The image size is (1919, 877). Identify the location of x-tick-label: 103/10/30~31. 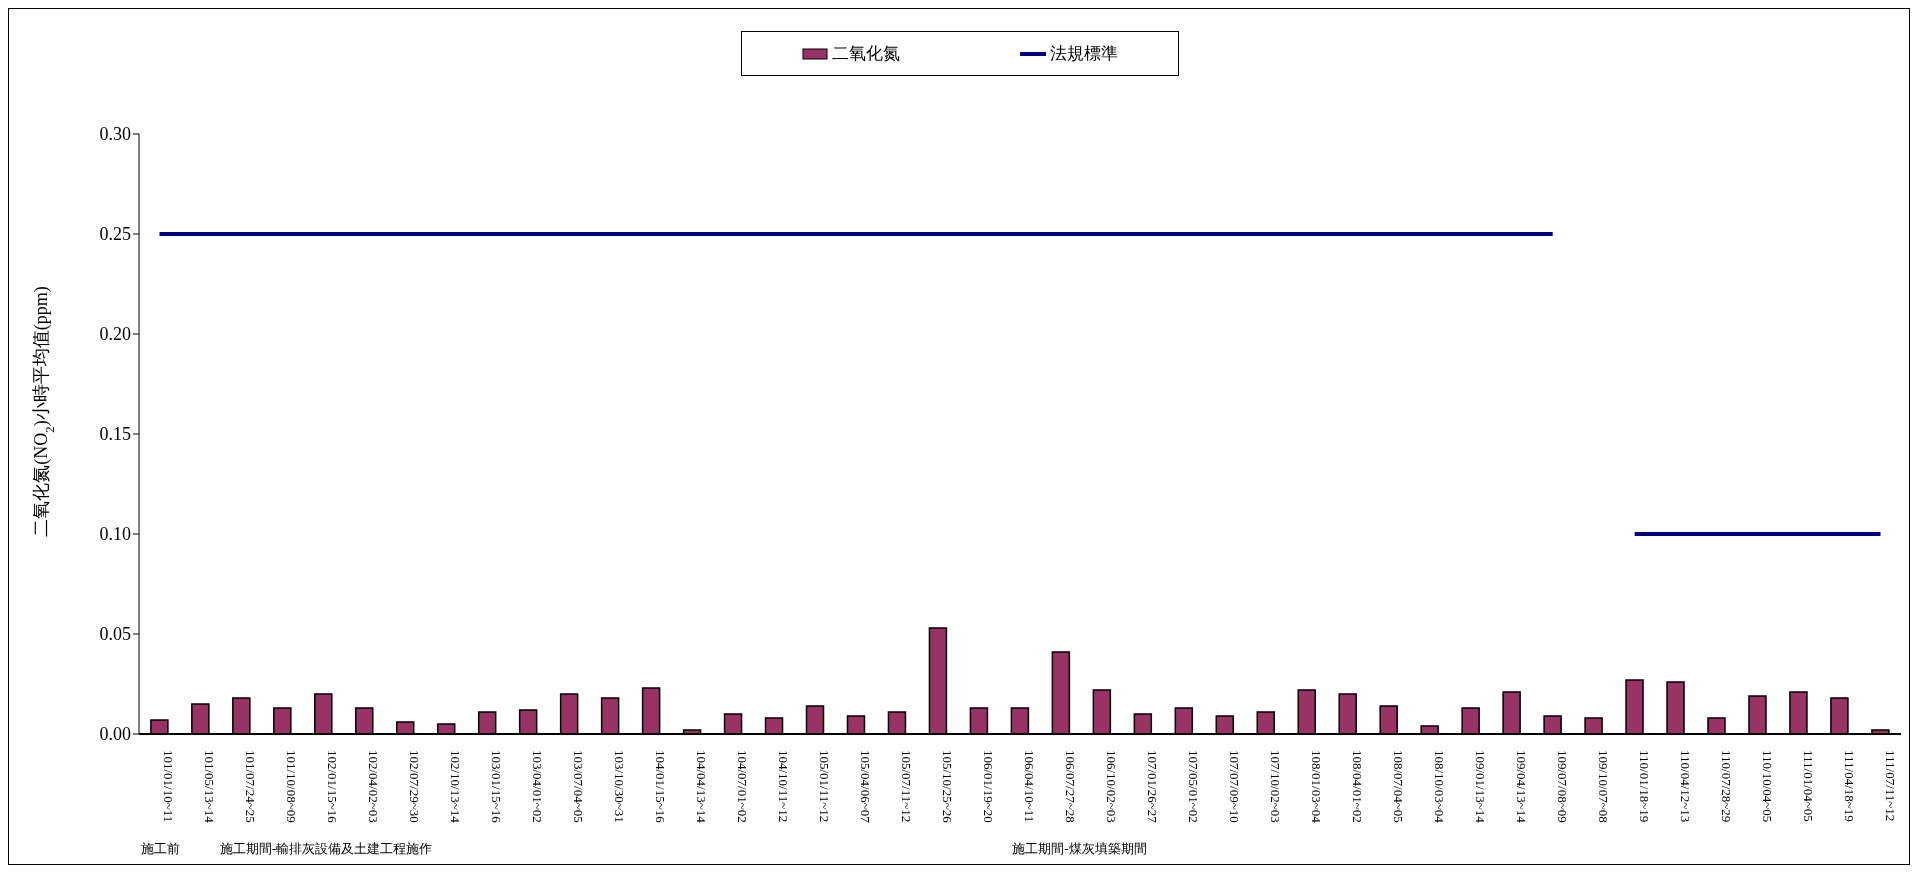
(620, 786).